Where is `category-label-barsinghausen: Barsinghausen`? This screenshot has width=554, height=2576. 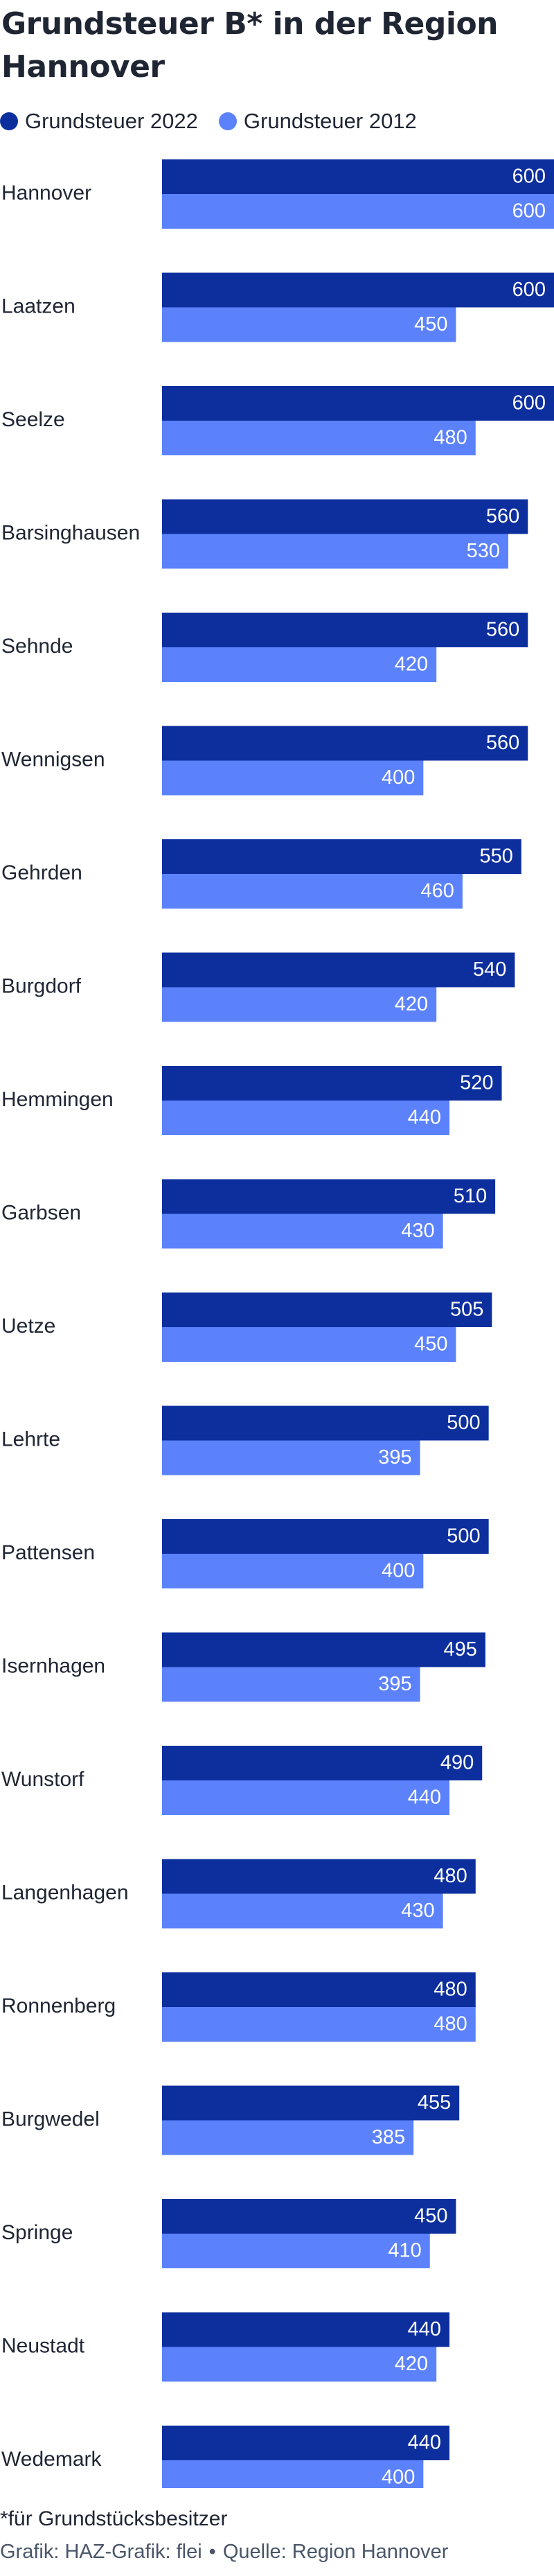 category-label-barsinghausen: Barsinghausen is located at coordinates (71, 532).